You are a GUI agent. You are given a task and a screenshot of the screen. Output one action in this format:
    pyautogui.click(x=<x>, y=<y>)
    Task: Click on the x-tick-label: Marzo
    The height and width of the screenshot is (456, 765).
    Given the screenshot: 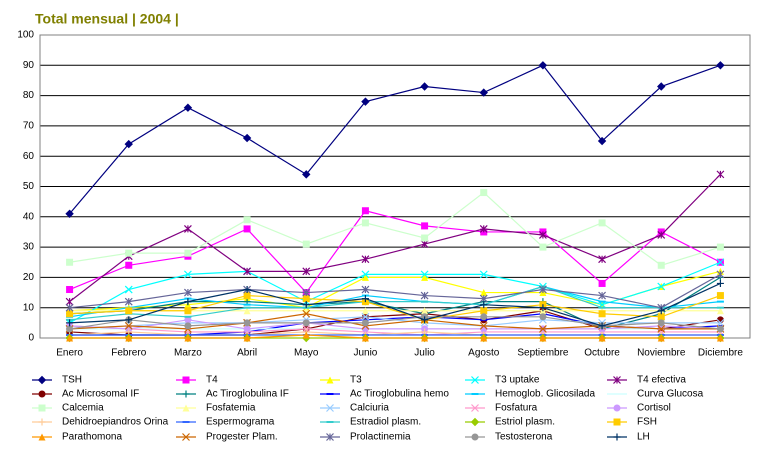 What is the action you would take?
    pyautogui.click(x=188, y=353)
    